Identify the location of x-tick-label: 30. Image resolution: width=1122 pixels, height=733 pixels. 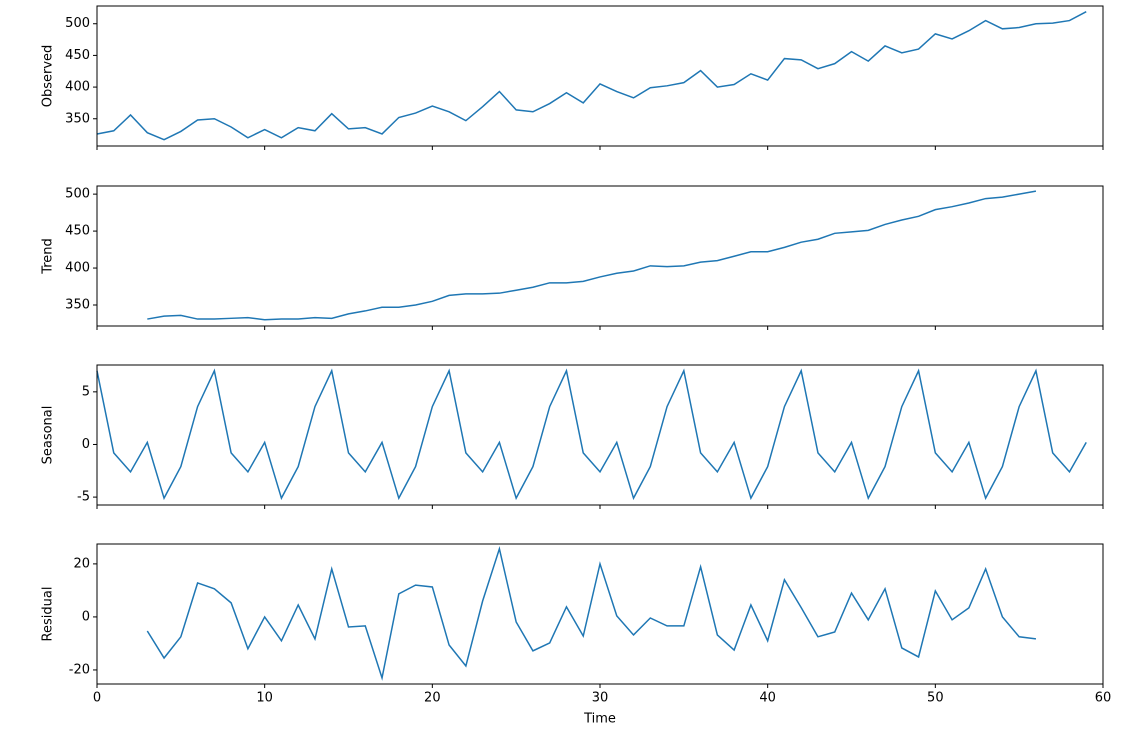
(600, 698).